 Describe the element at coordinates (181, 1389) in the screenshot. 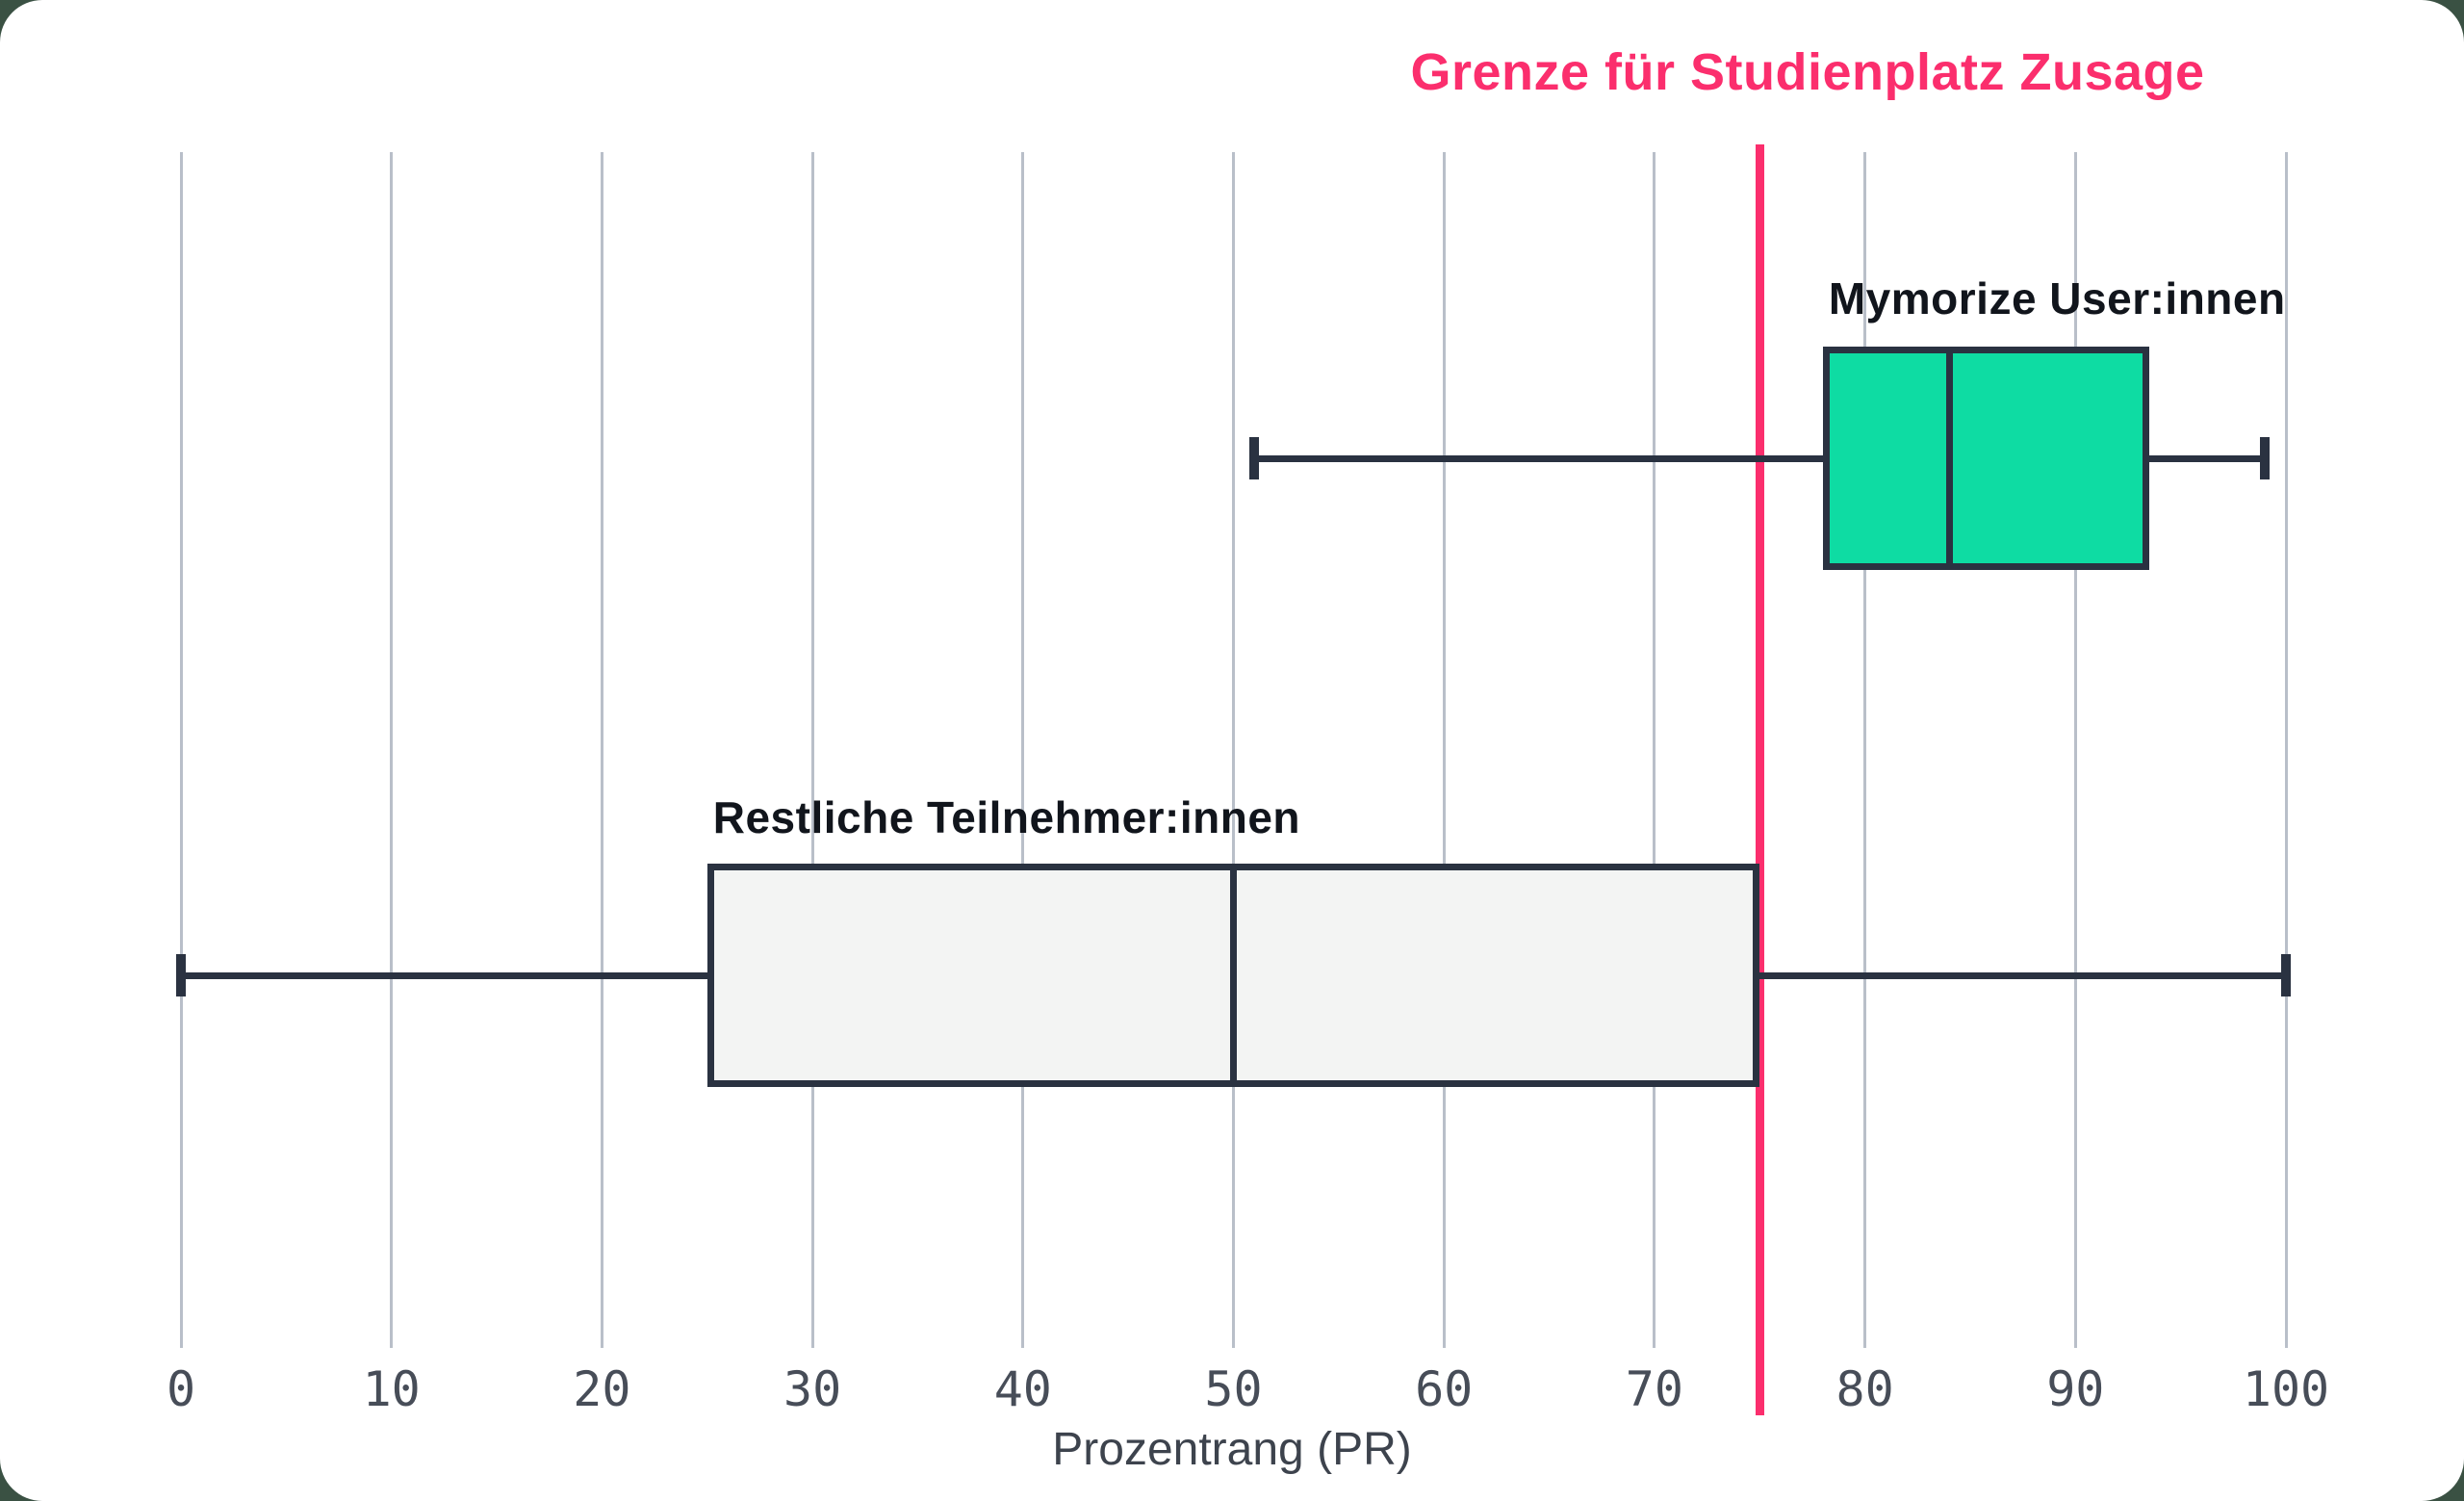

I see `x-tick-label: 0` at that location.